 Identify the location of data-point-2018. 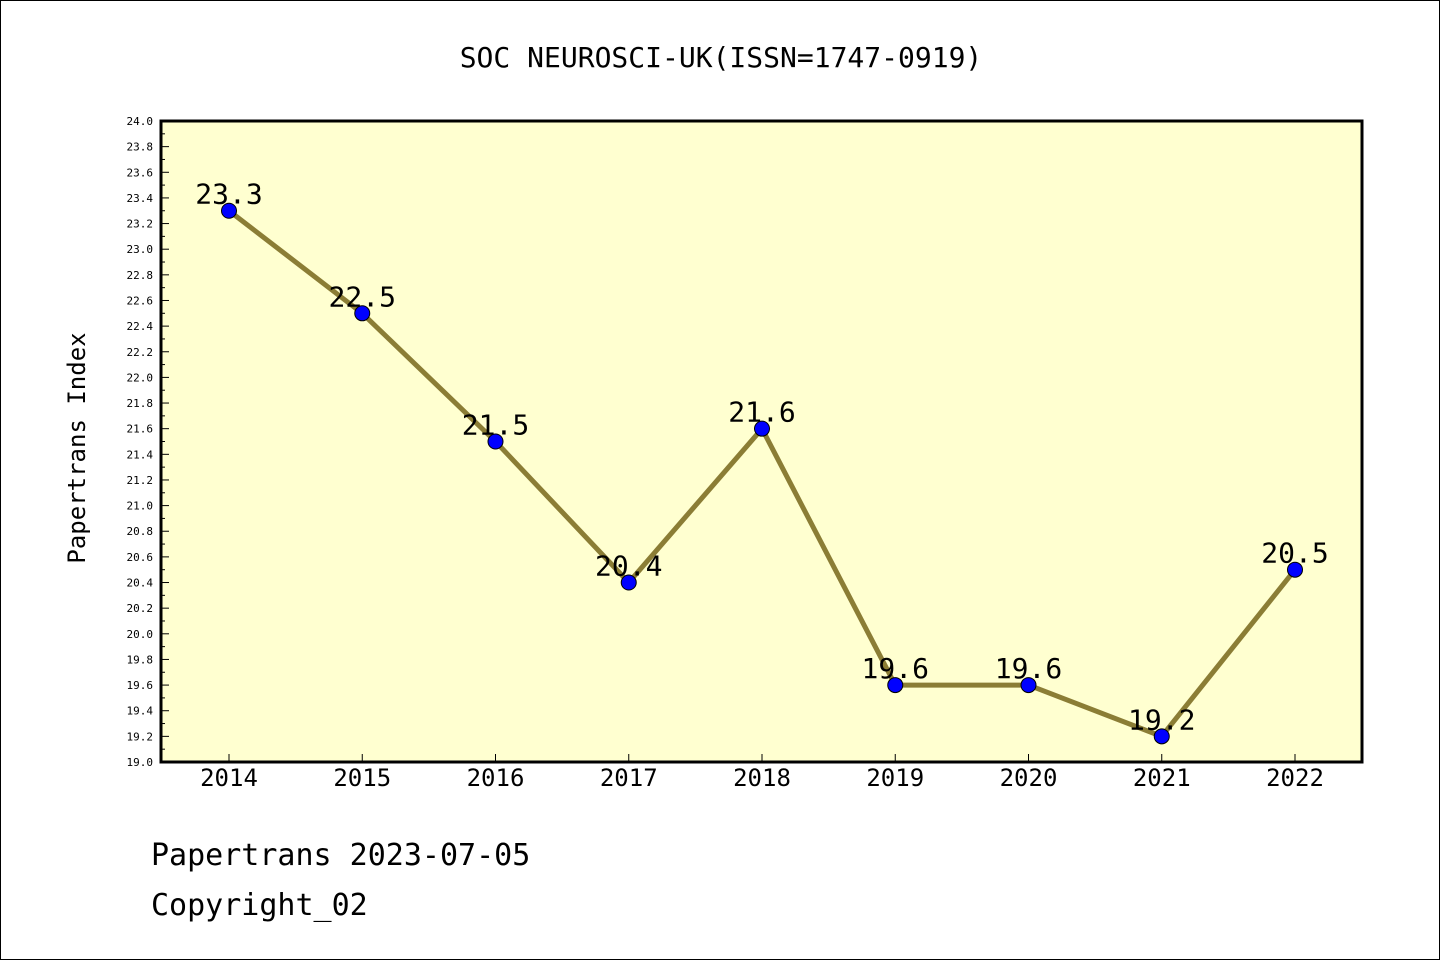
(762, 428).